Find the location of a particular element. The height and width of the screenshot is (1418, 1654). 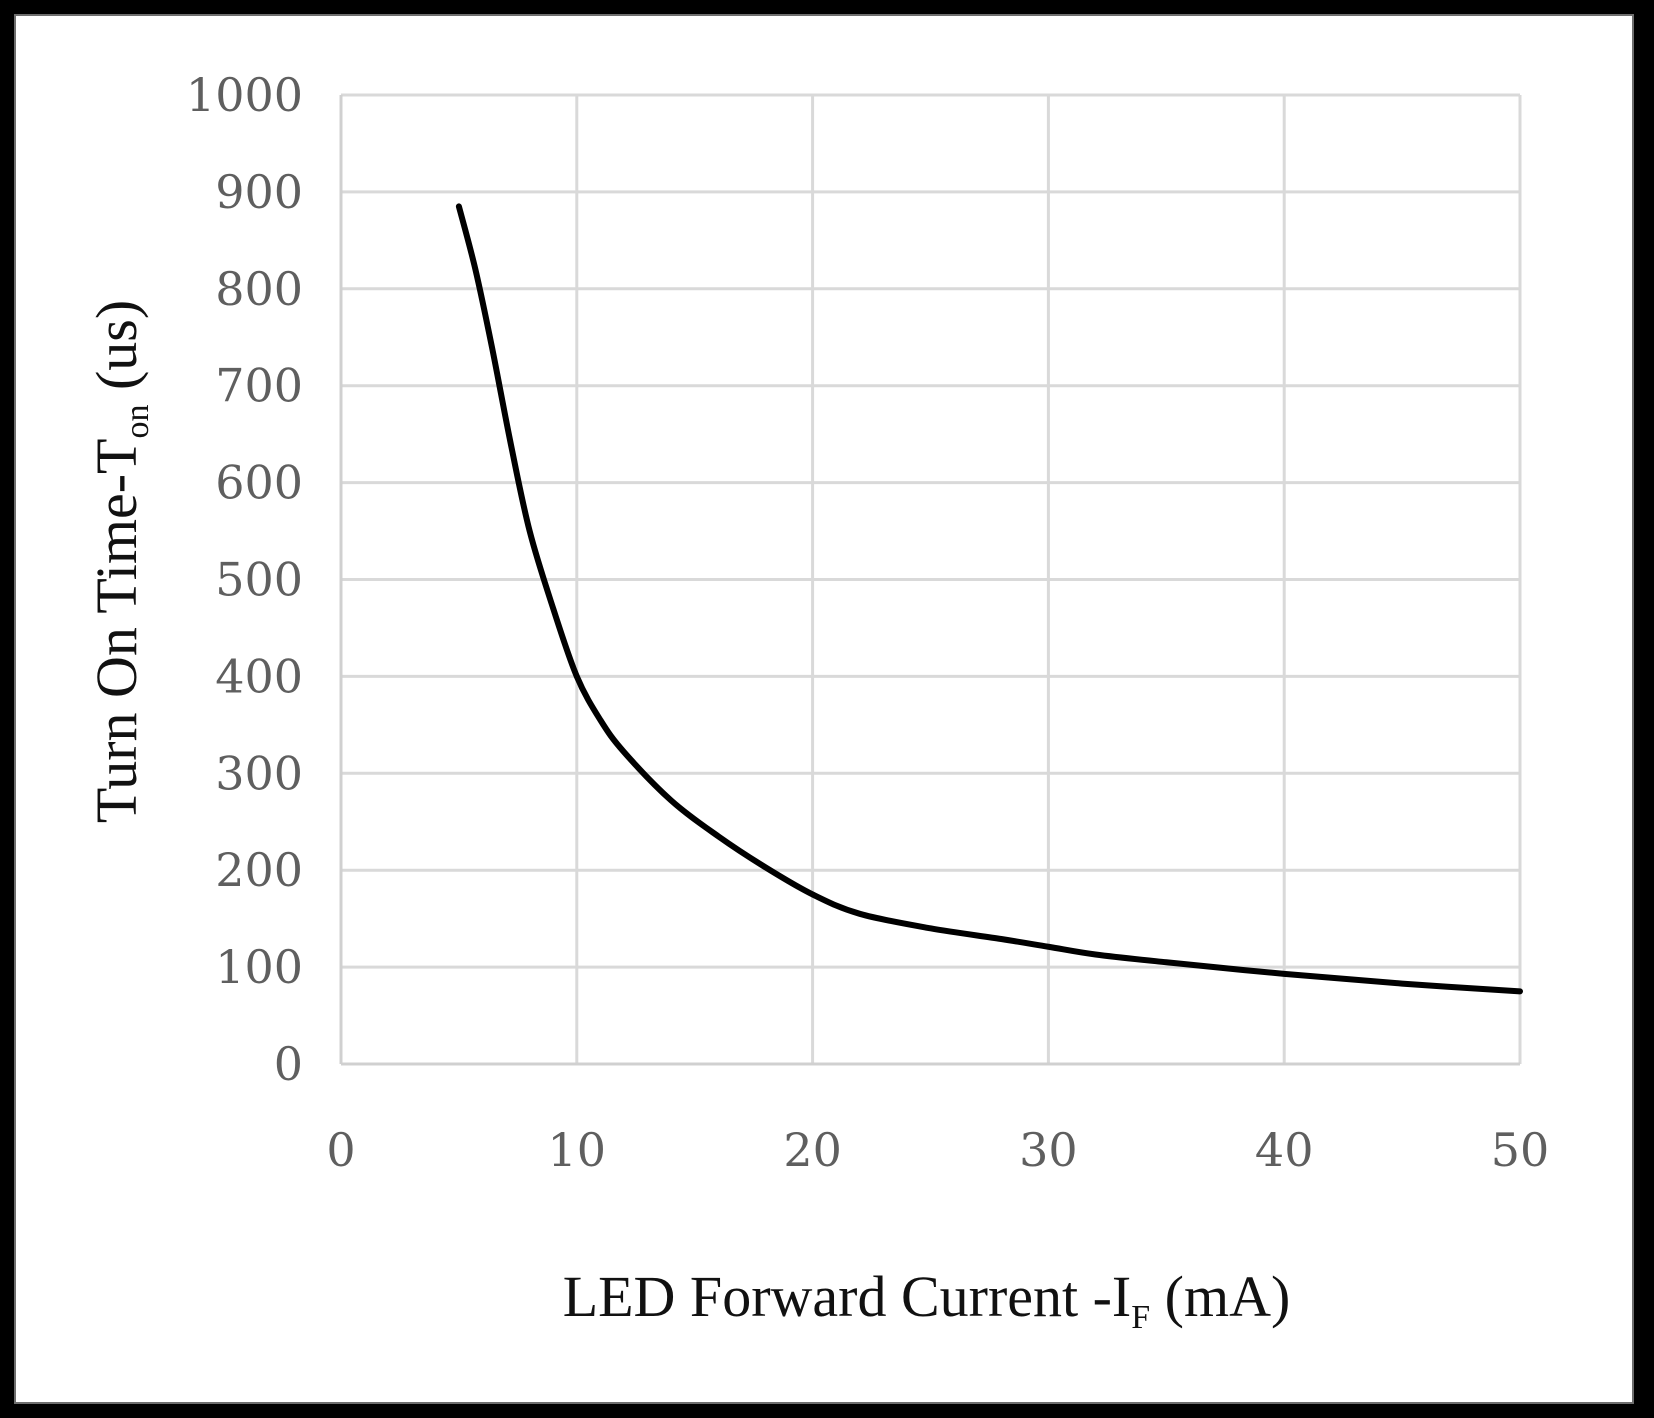

y-tick-label: 100 is located at coordinates (259, 967).